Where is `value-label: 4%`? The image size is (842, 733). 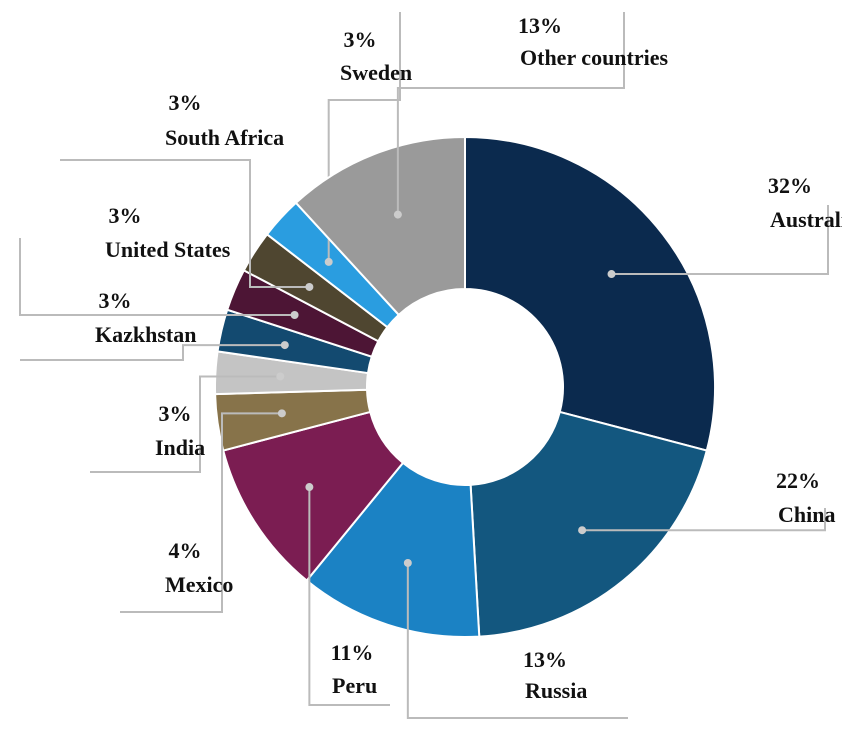 value-label: 4% is located at coordinates (185, 550).